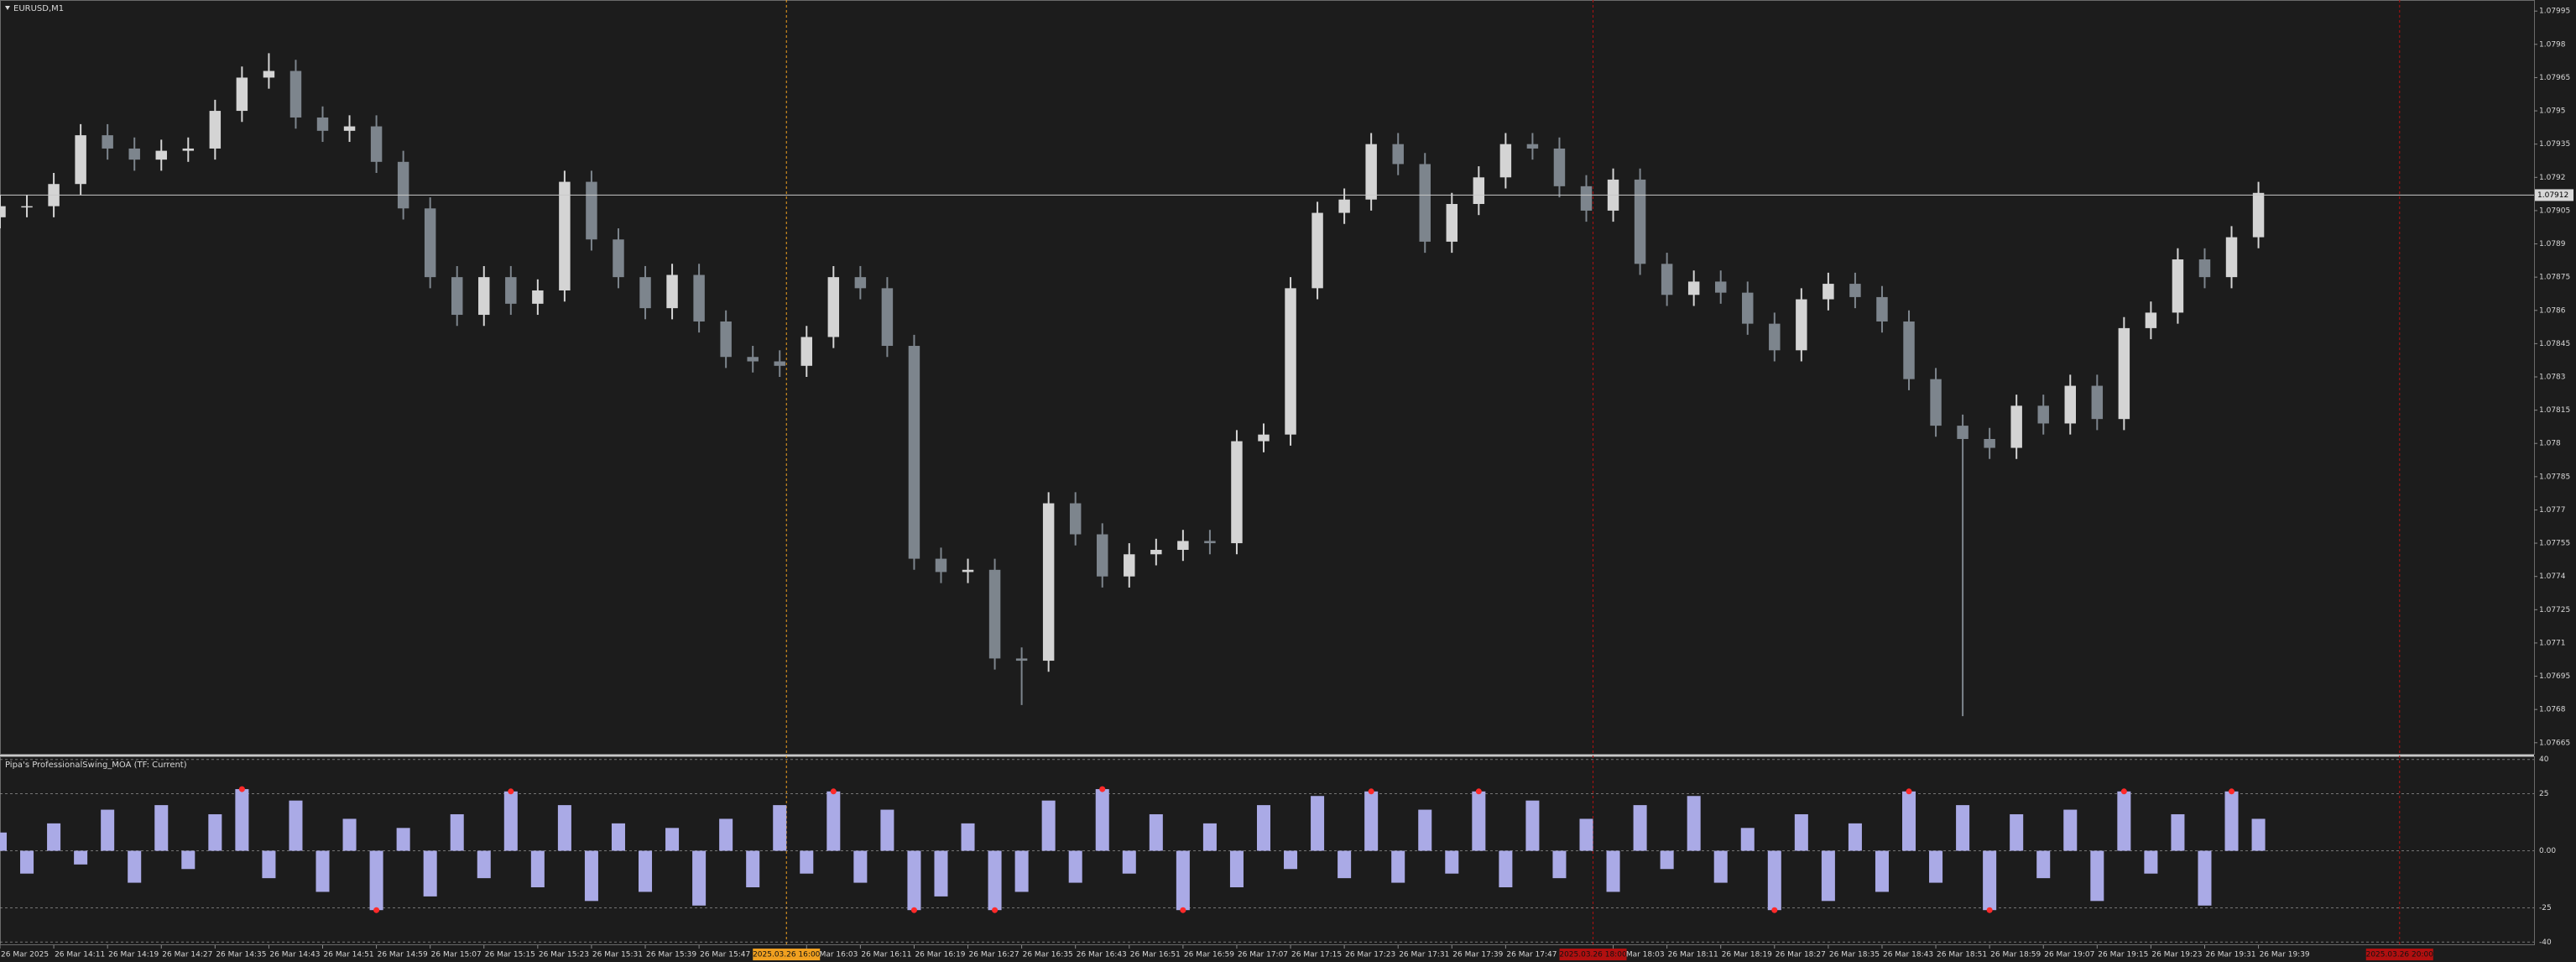 This screenshot has height=962, width=2576. I want to click on x-tick-label: 26 Mar 18:03, so click(1639, 955).